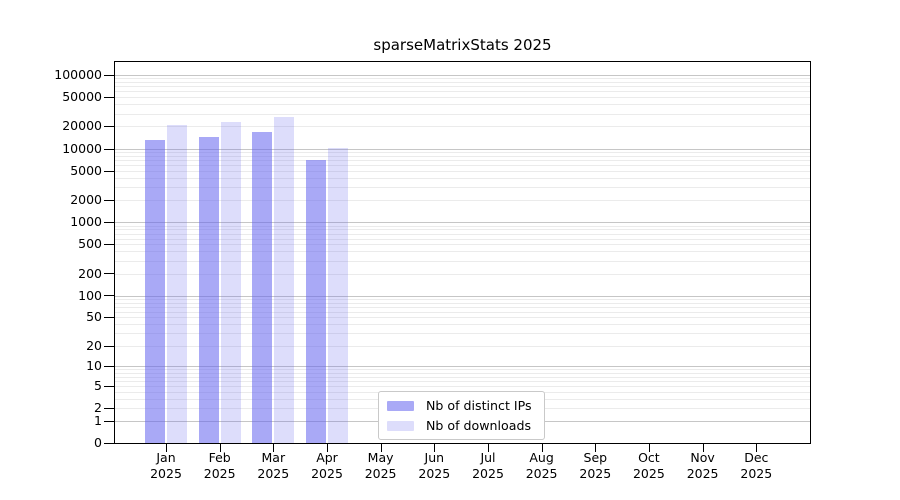 This screenshot has height=500, width=900. What do you see at coordinates (703, 465) in the screenshot?
I see `x-tick-label-nov: Nov 2025` at bounding box center [703, 465].